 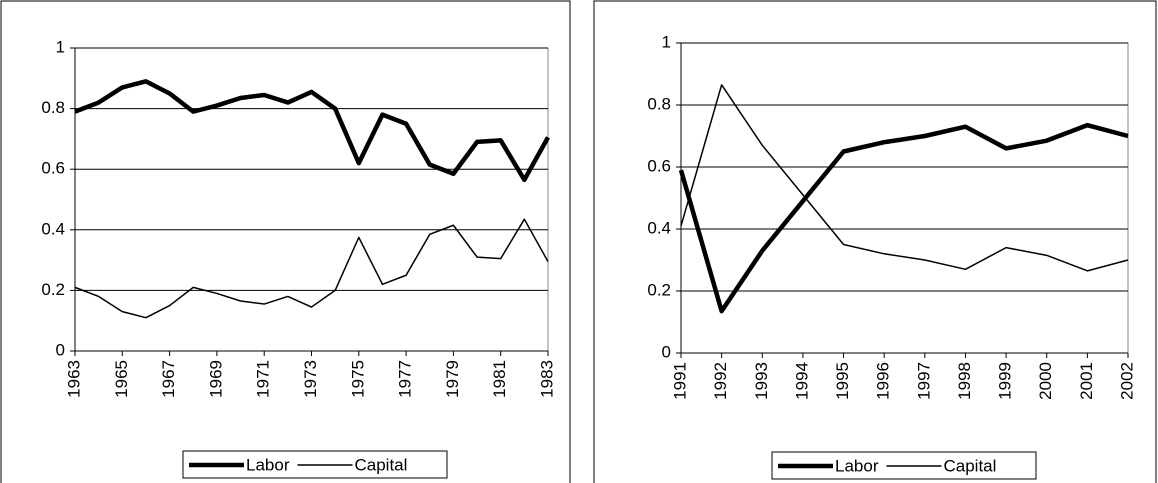 What do you see at coordinates (452, 379) in the screenshot?
I see `x-tick-label: 1979` at bounding box center [452, 379].